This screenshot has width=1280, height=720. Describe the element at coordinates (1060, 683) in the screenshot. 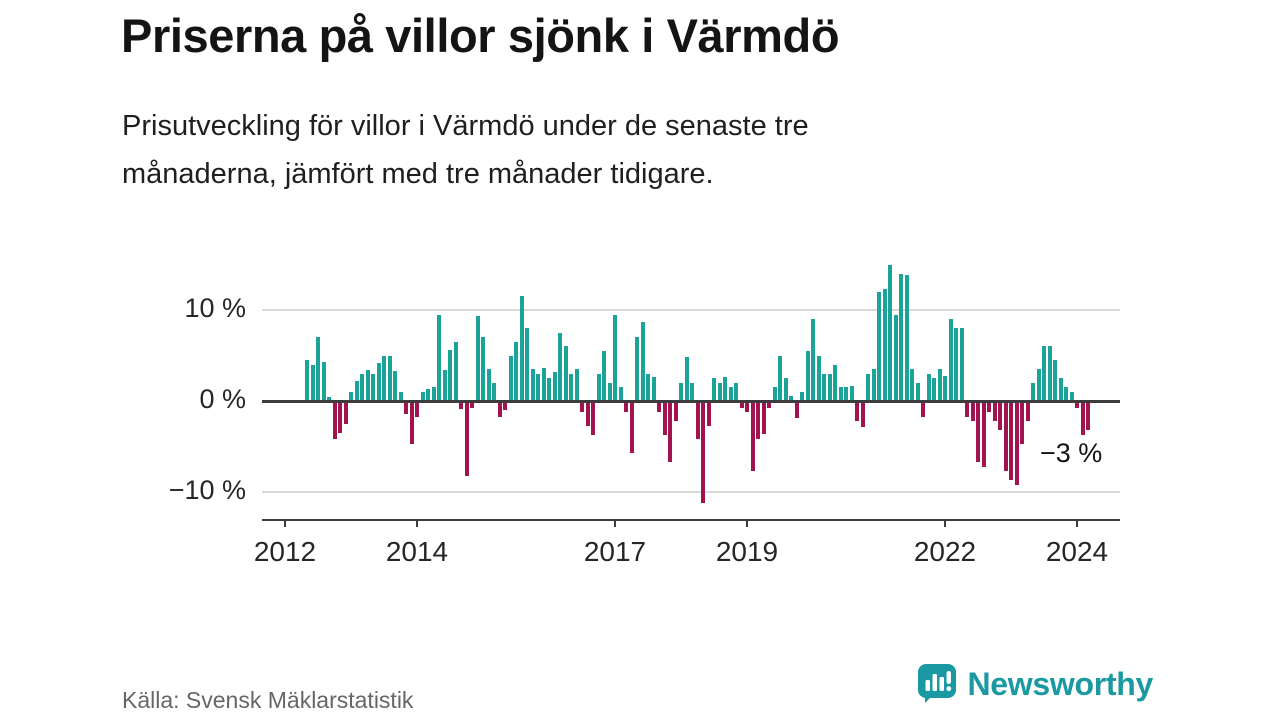

I see `newsworthy-wordmark: Newsworthy` at that location.